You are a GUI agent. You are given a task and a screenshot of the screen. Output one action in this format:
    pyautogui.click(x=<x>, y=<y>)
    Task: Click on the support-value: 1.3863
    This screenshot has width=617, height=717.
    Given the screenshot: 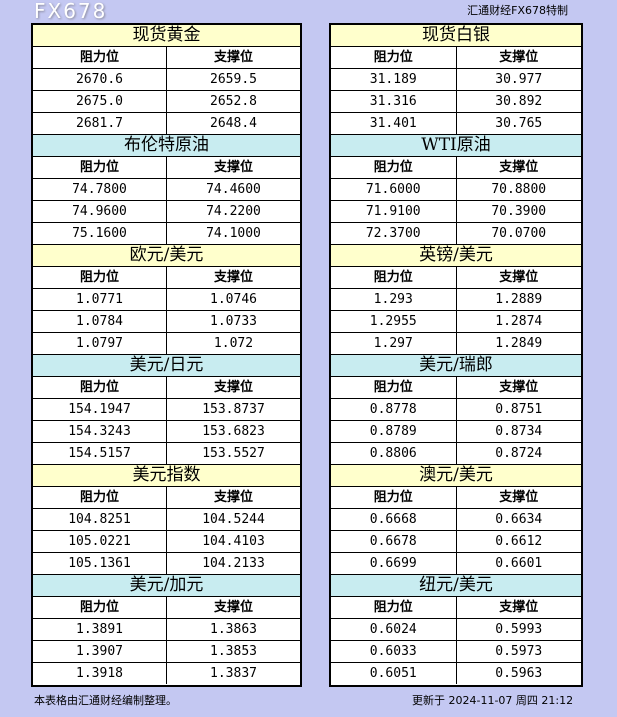 What is the action you would take?
    pyautogui.click(x=233, y=629)
    